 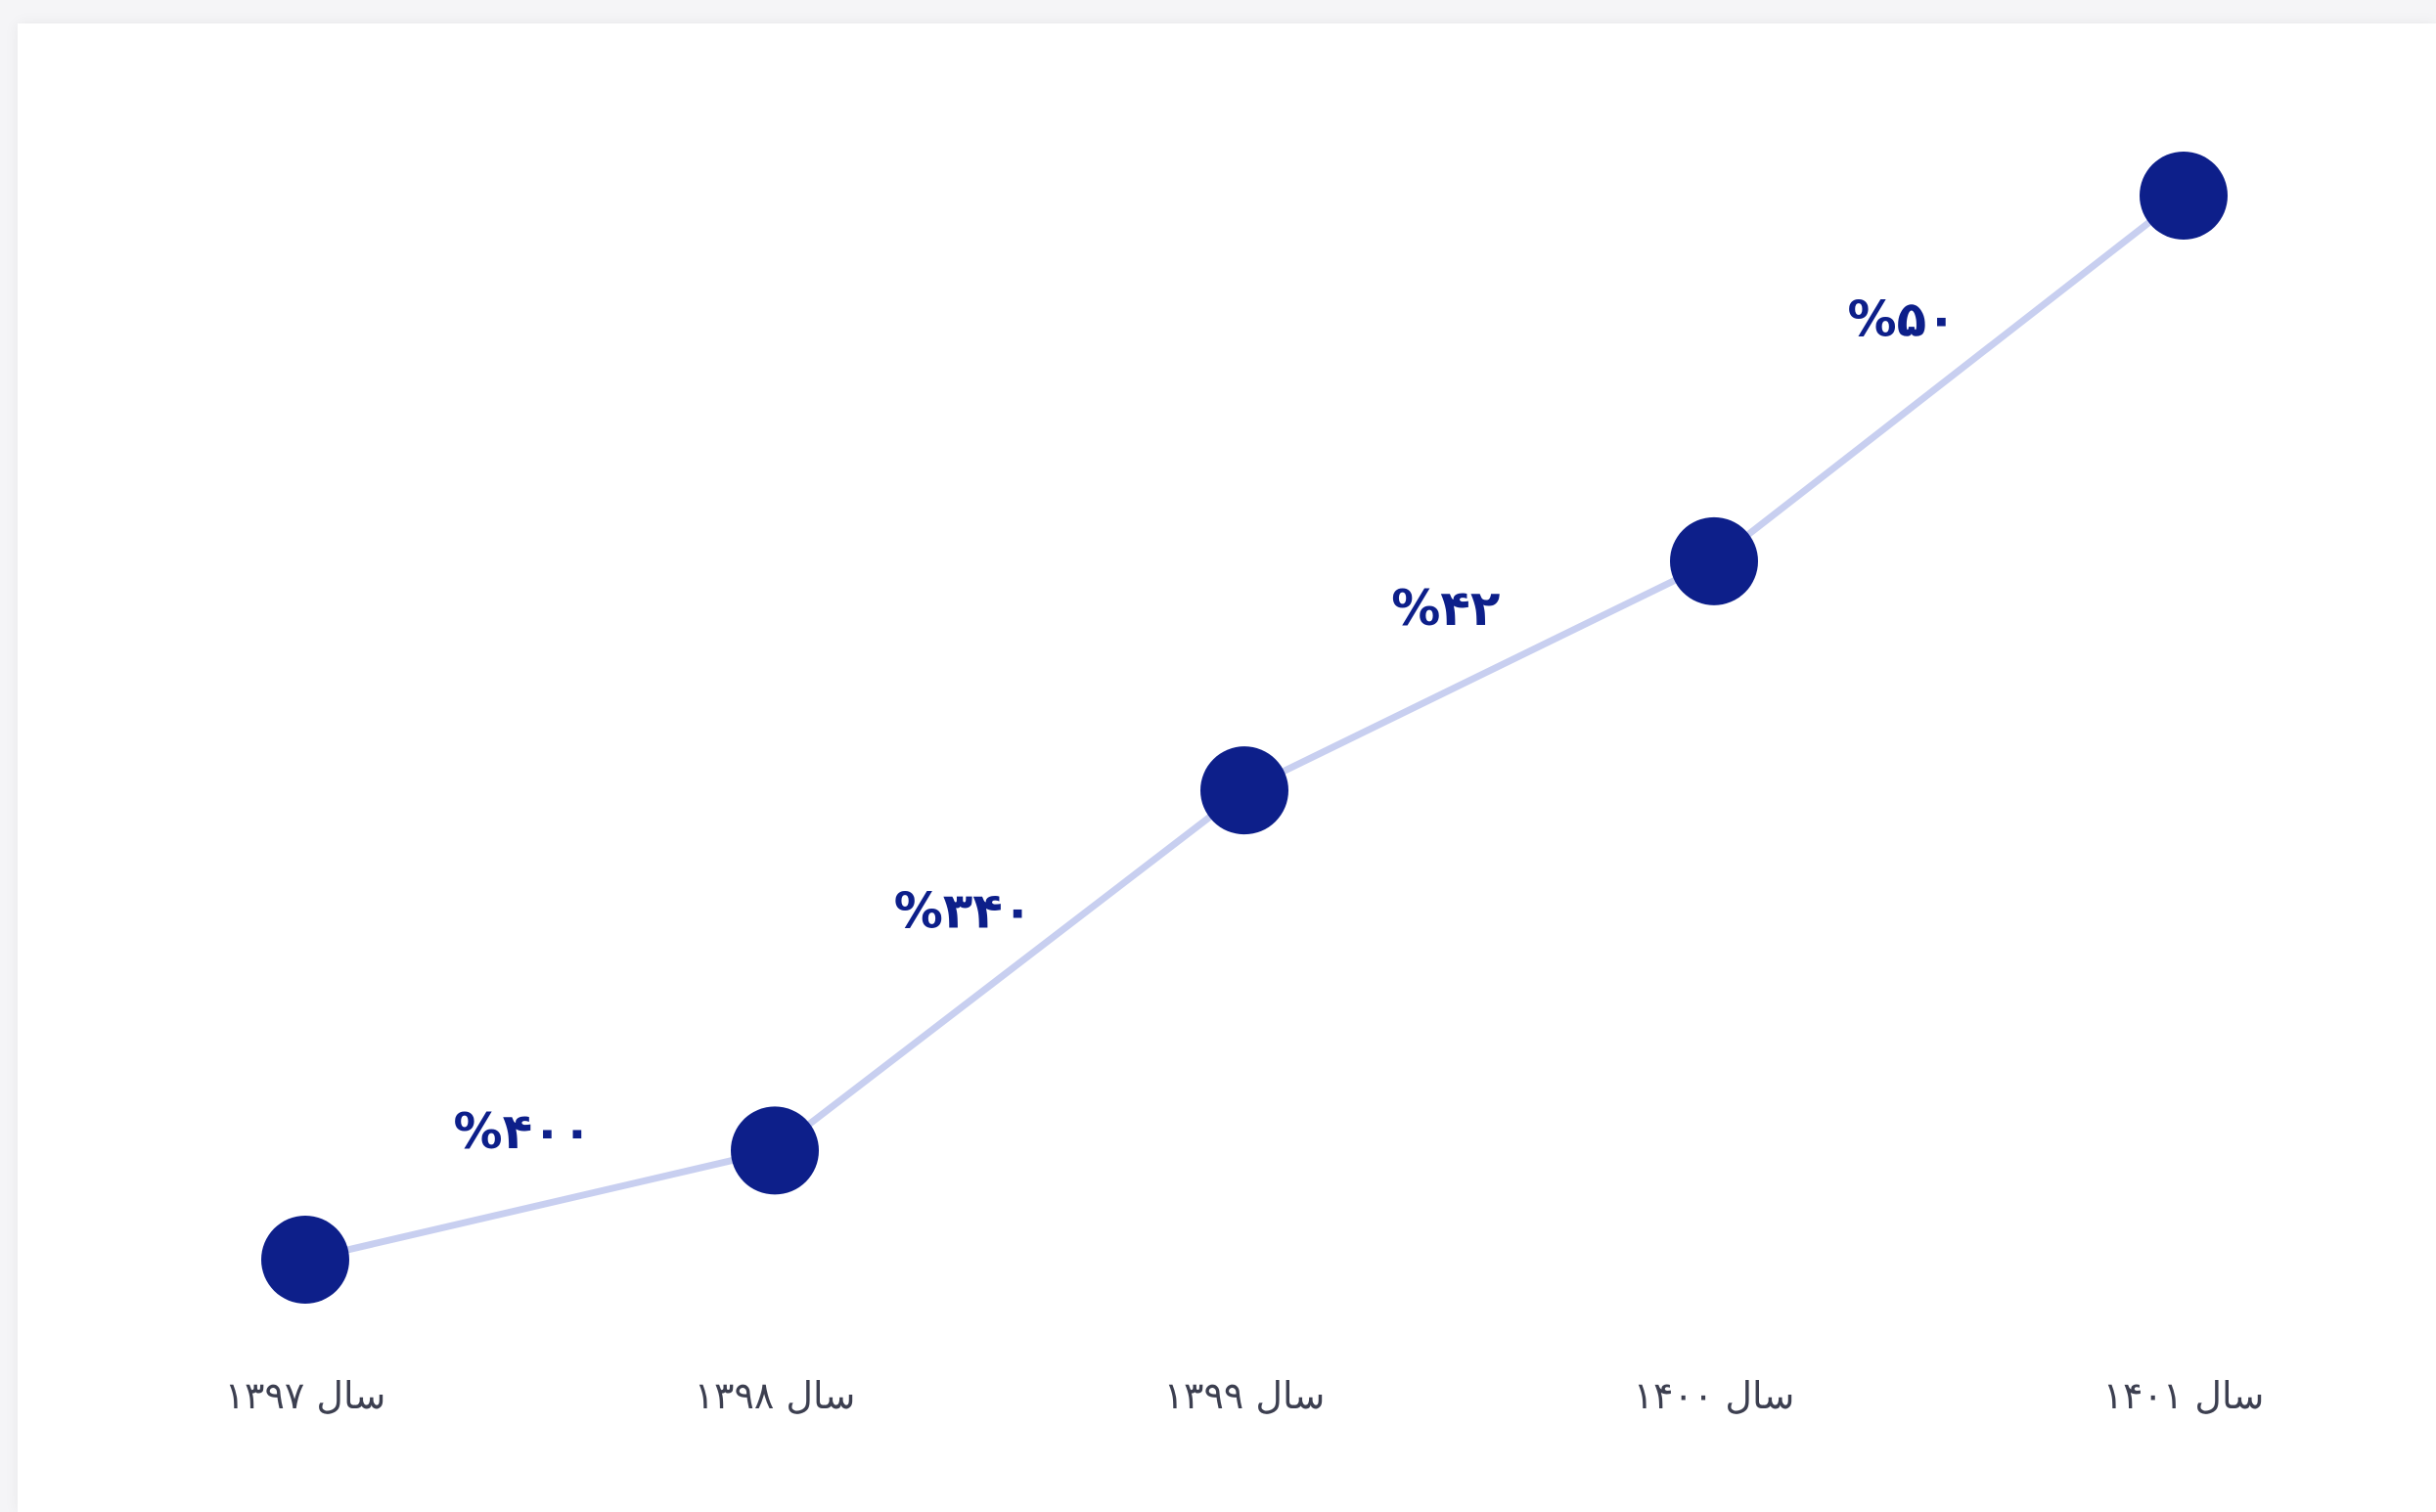 I want to click on segment-growth-label: %۴۲, so click(x=1445, y=609).